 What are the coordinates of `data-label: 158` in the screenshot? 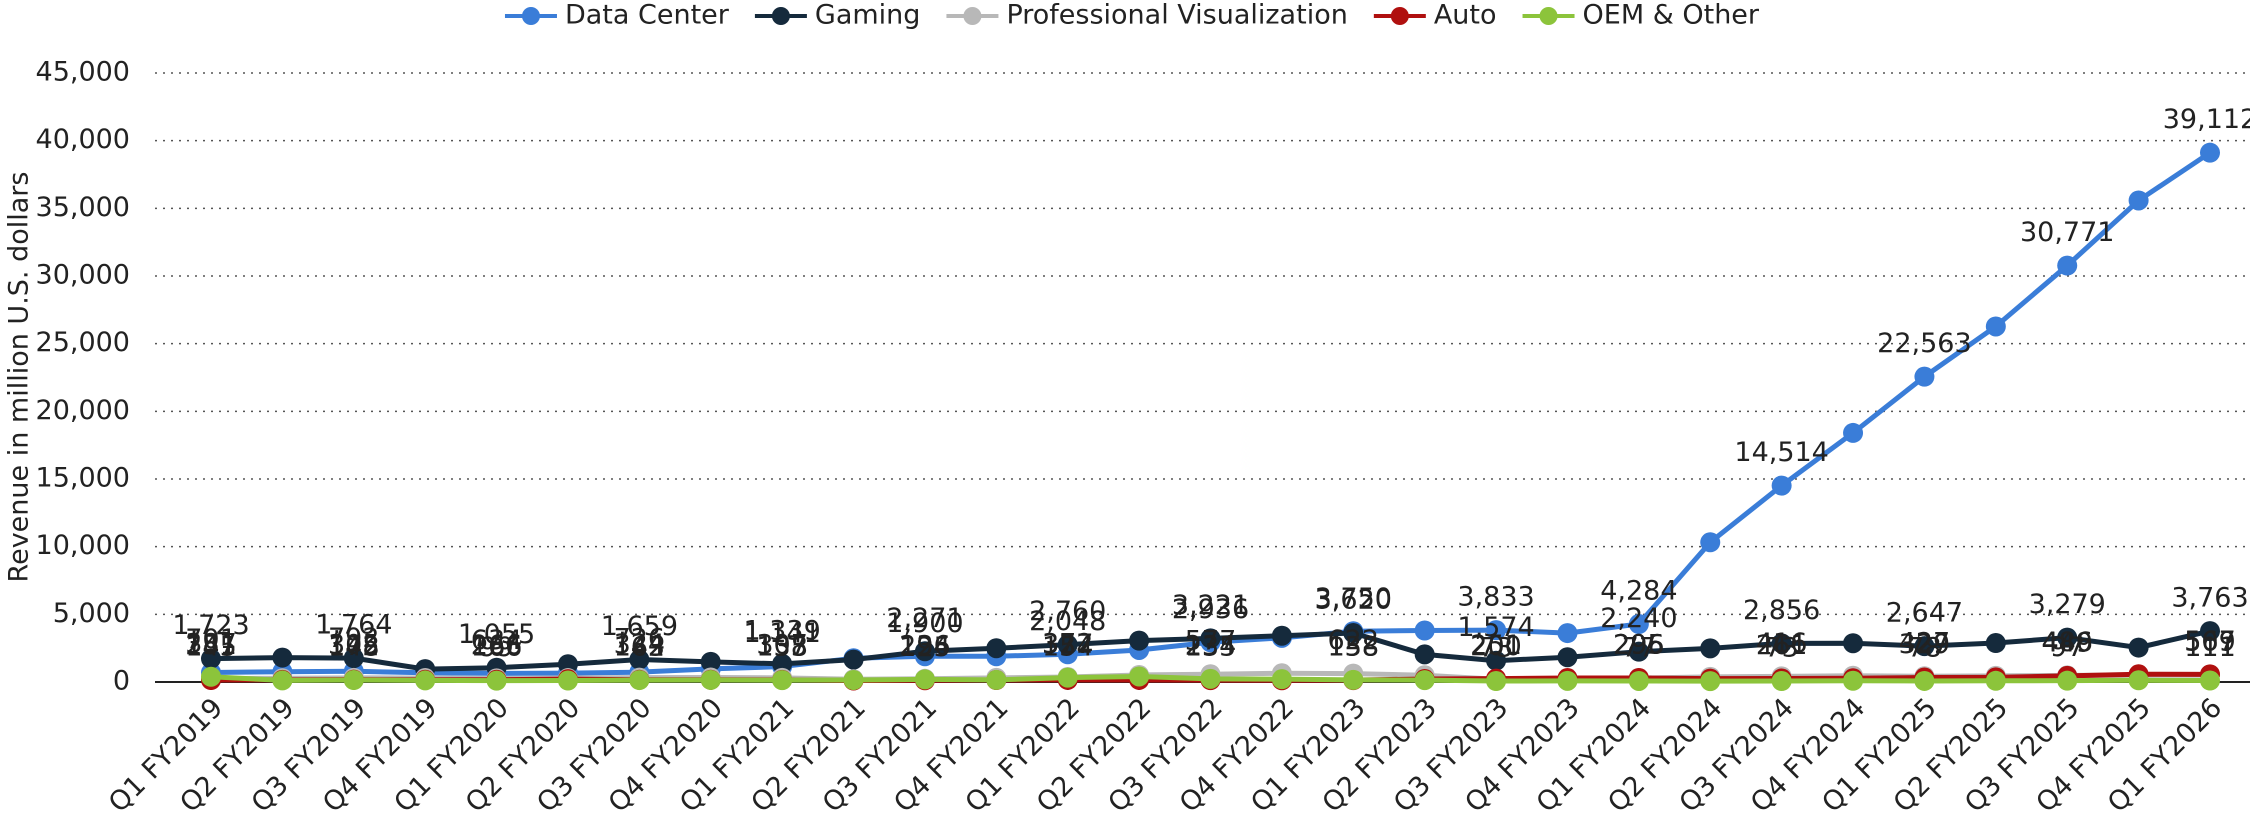 It's located at (1354, 646).